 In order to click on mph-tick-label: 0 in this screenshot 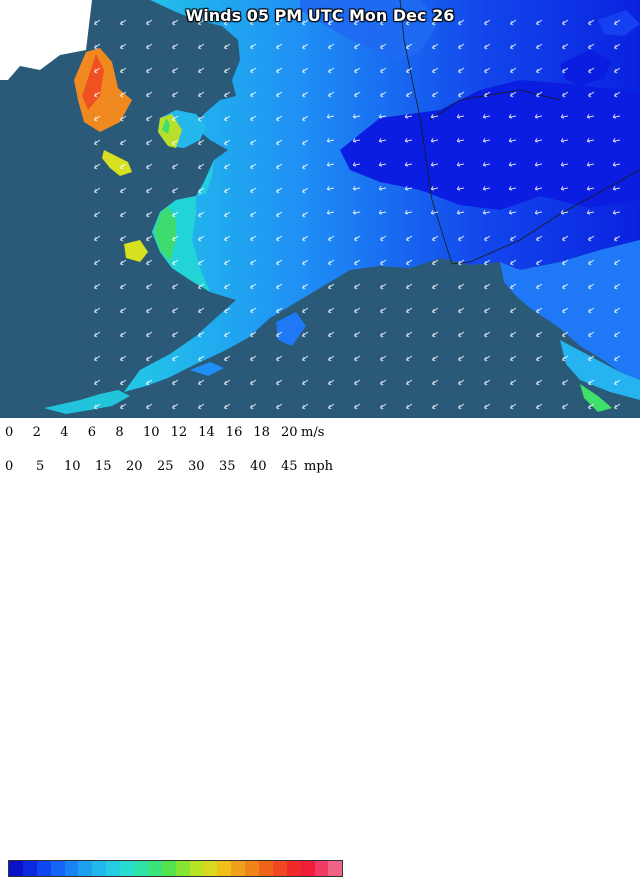, I will do `click(9, 466)`.